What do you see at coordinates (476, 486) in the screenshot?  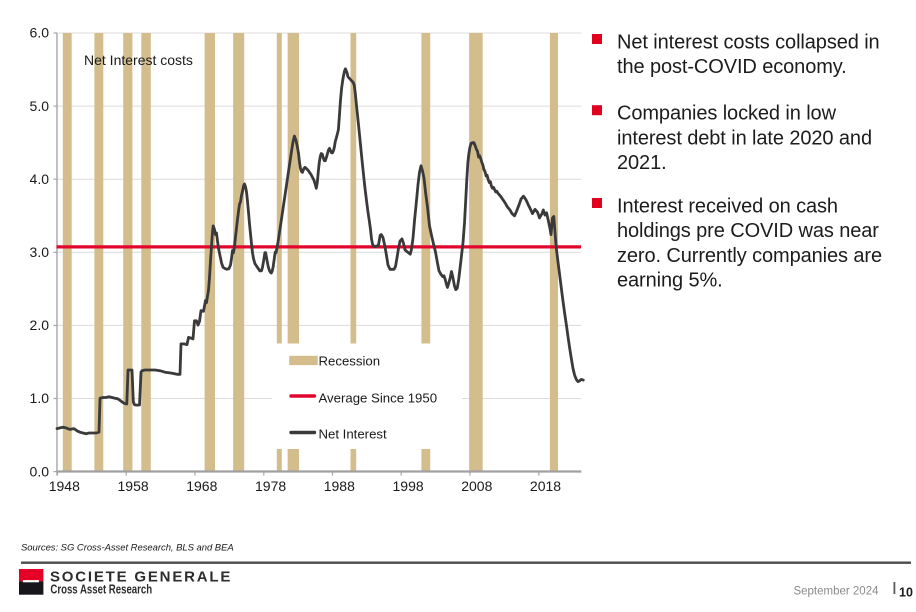 I see `svg-text: 2008` at bounding box center [476, 486].